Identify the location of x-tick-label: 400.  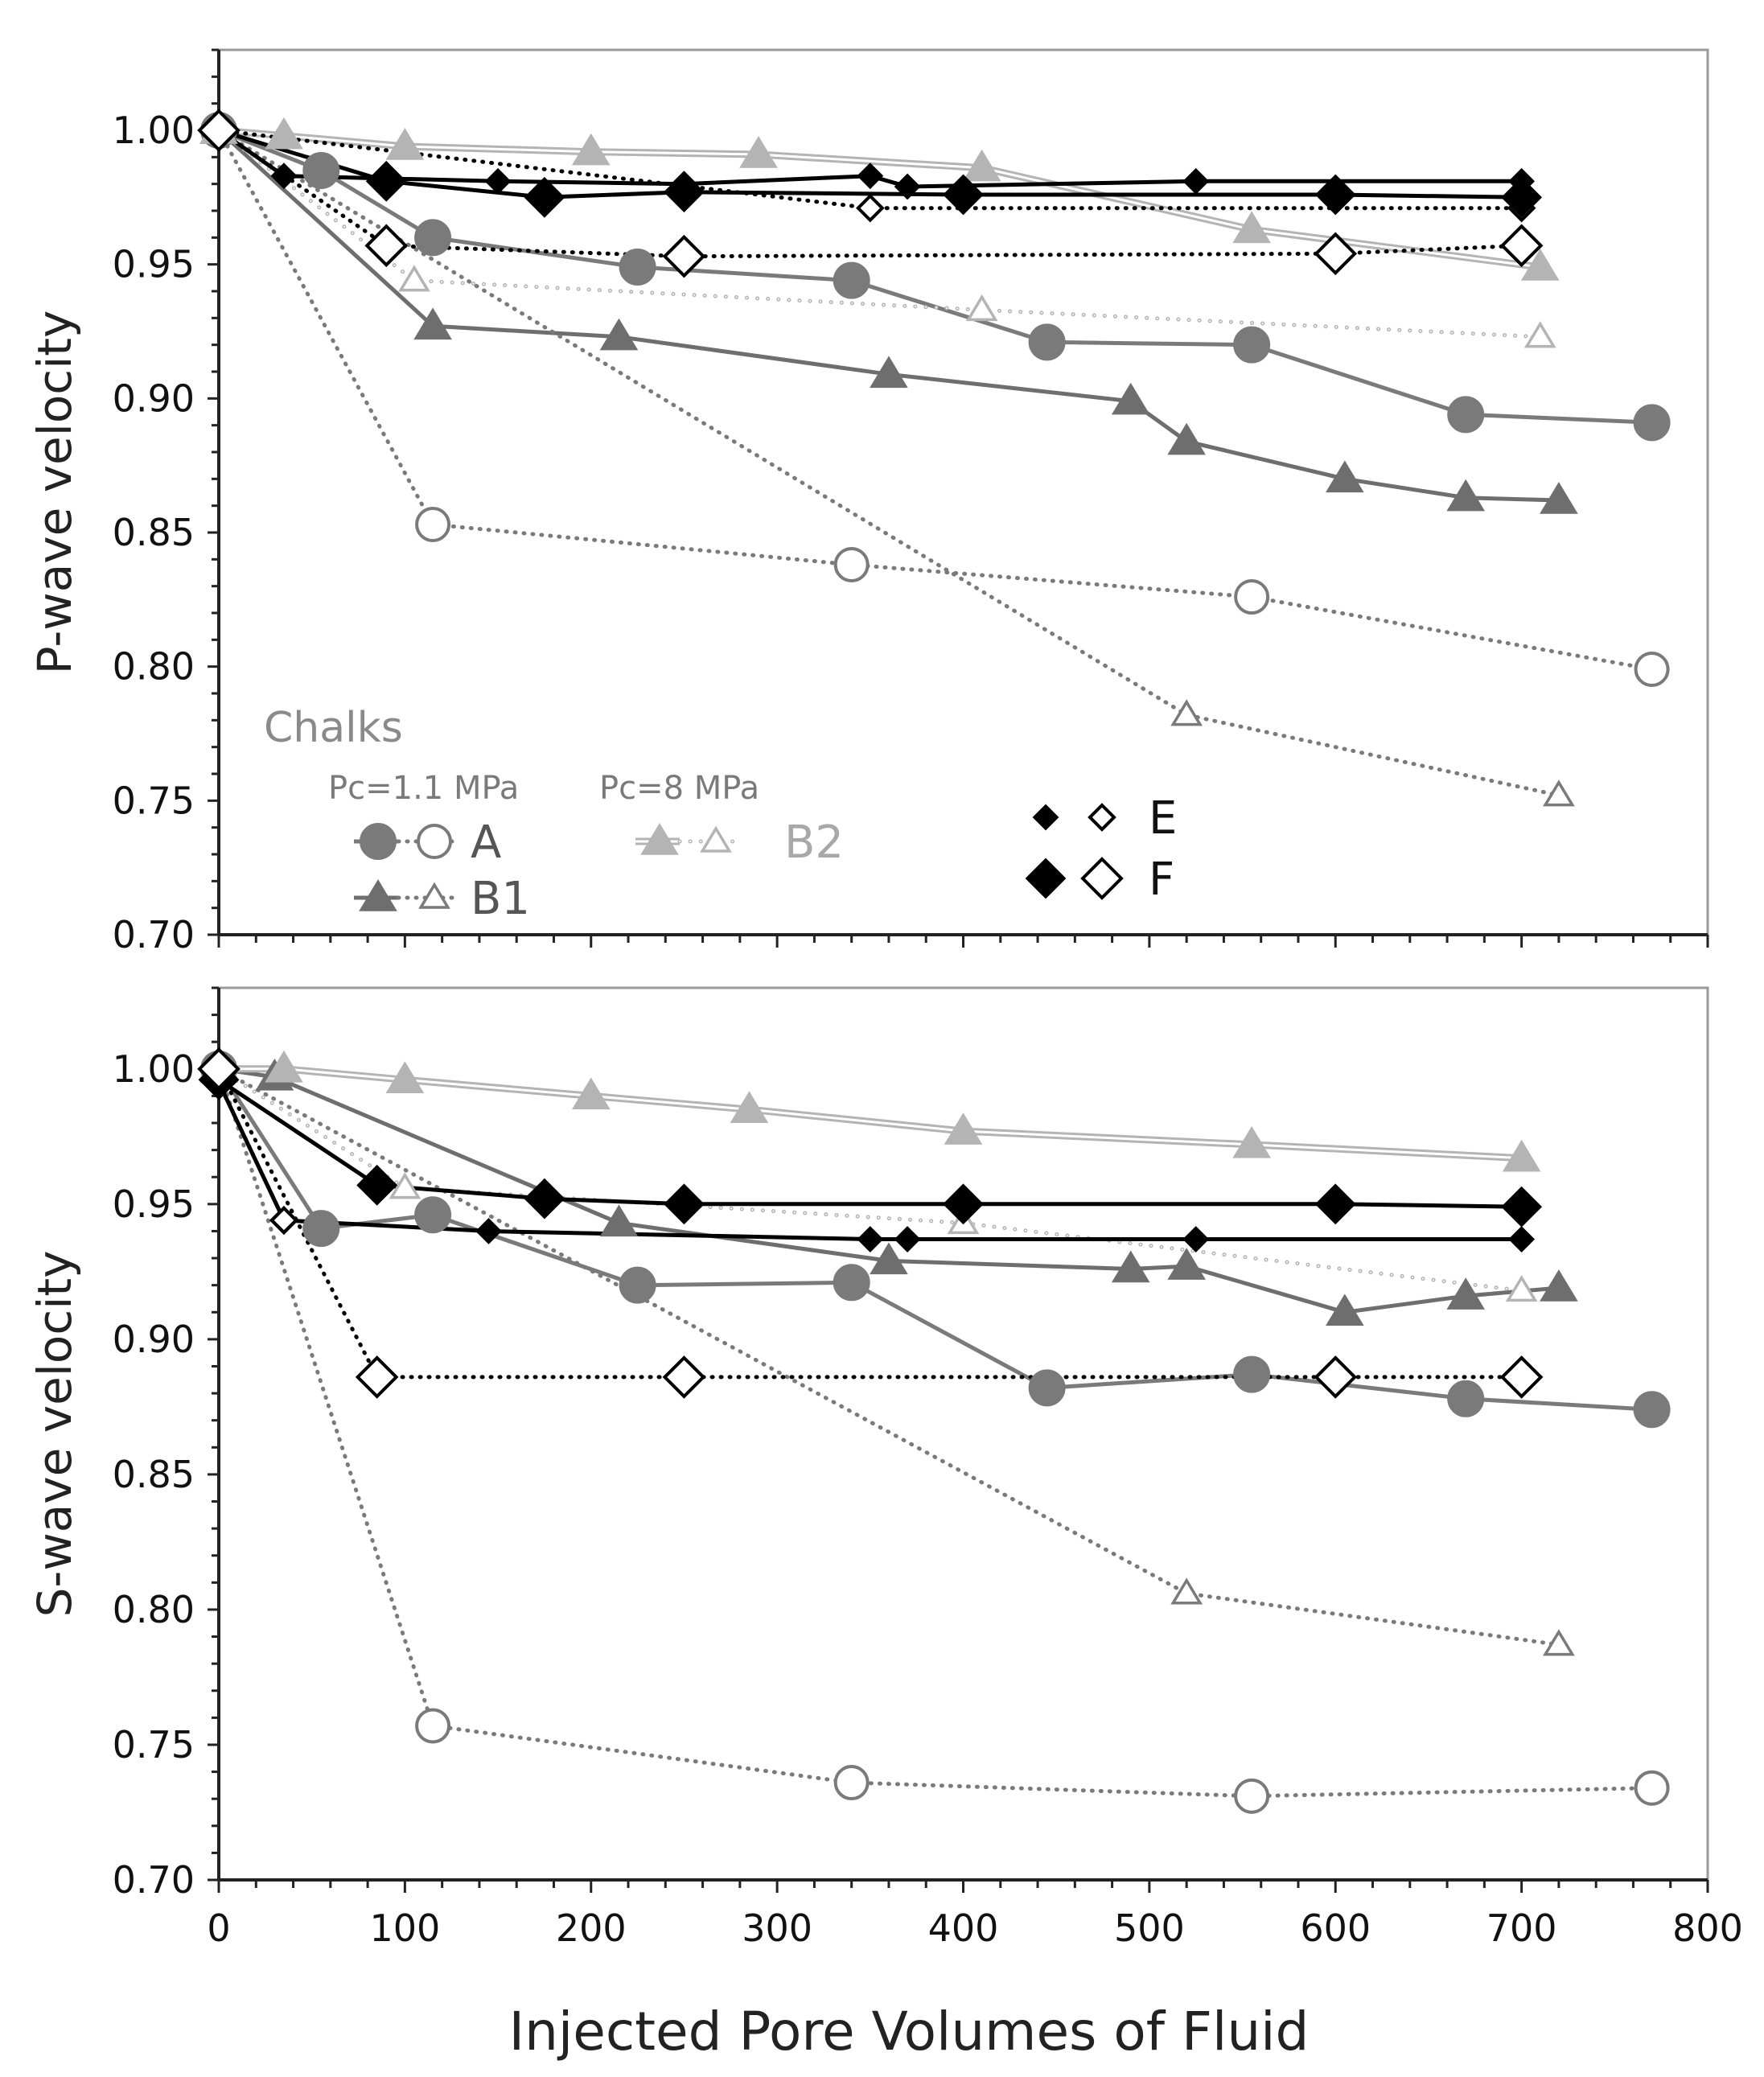
(964, 1928).